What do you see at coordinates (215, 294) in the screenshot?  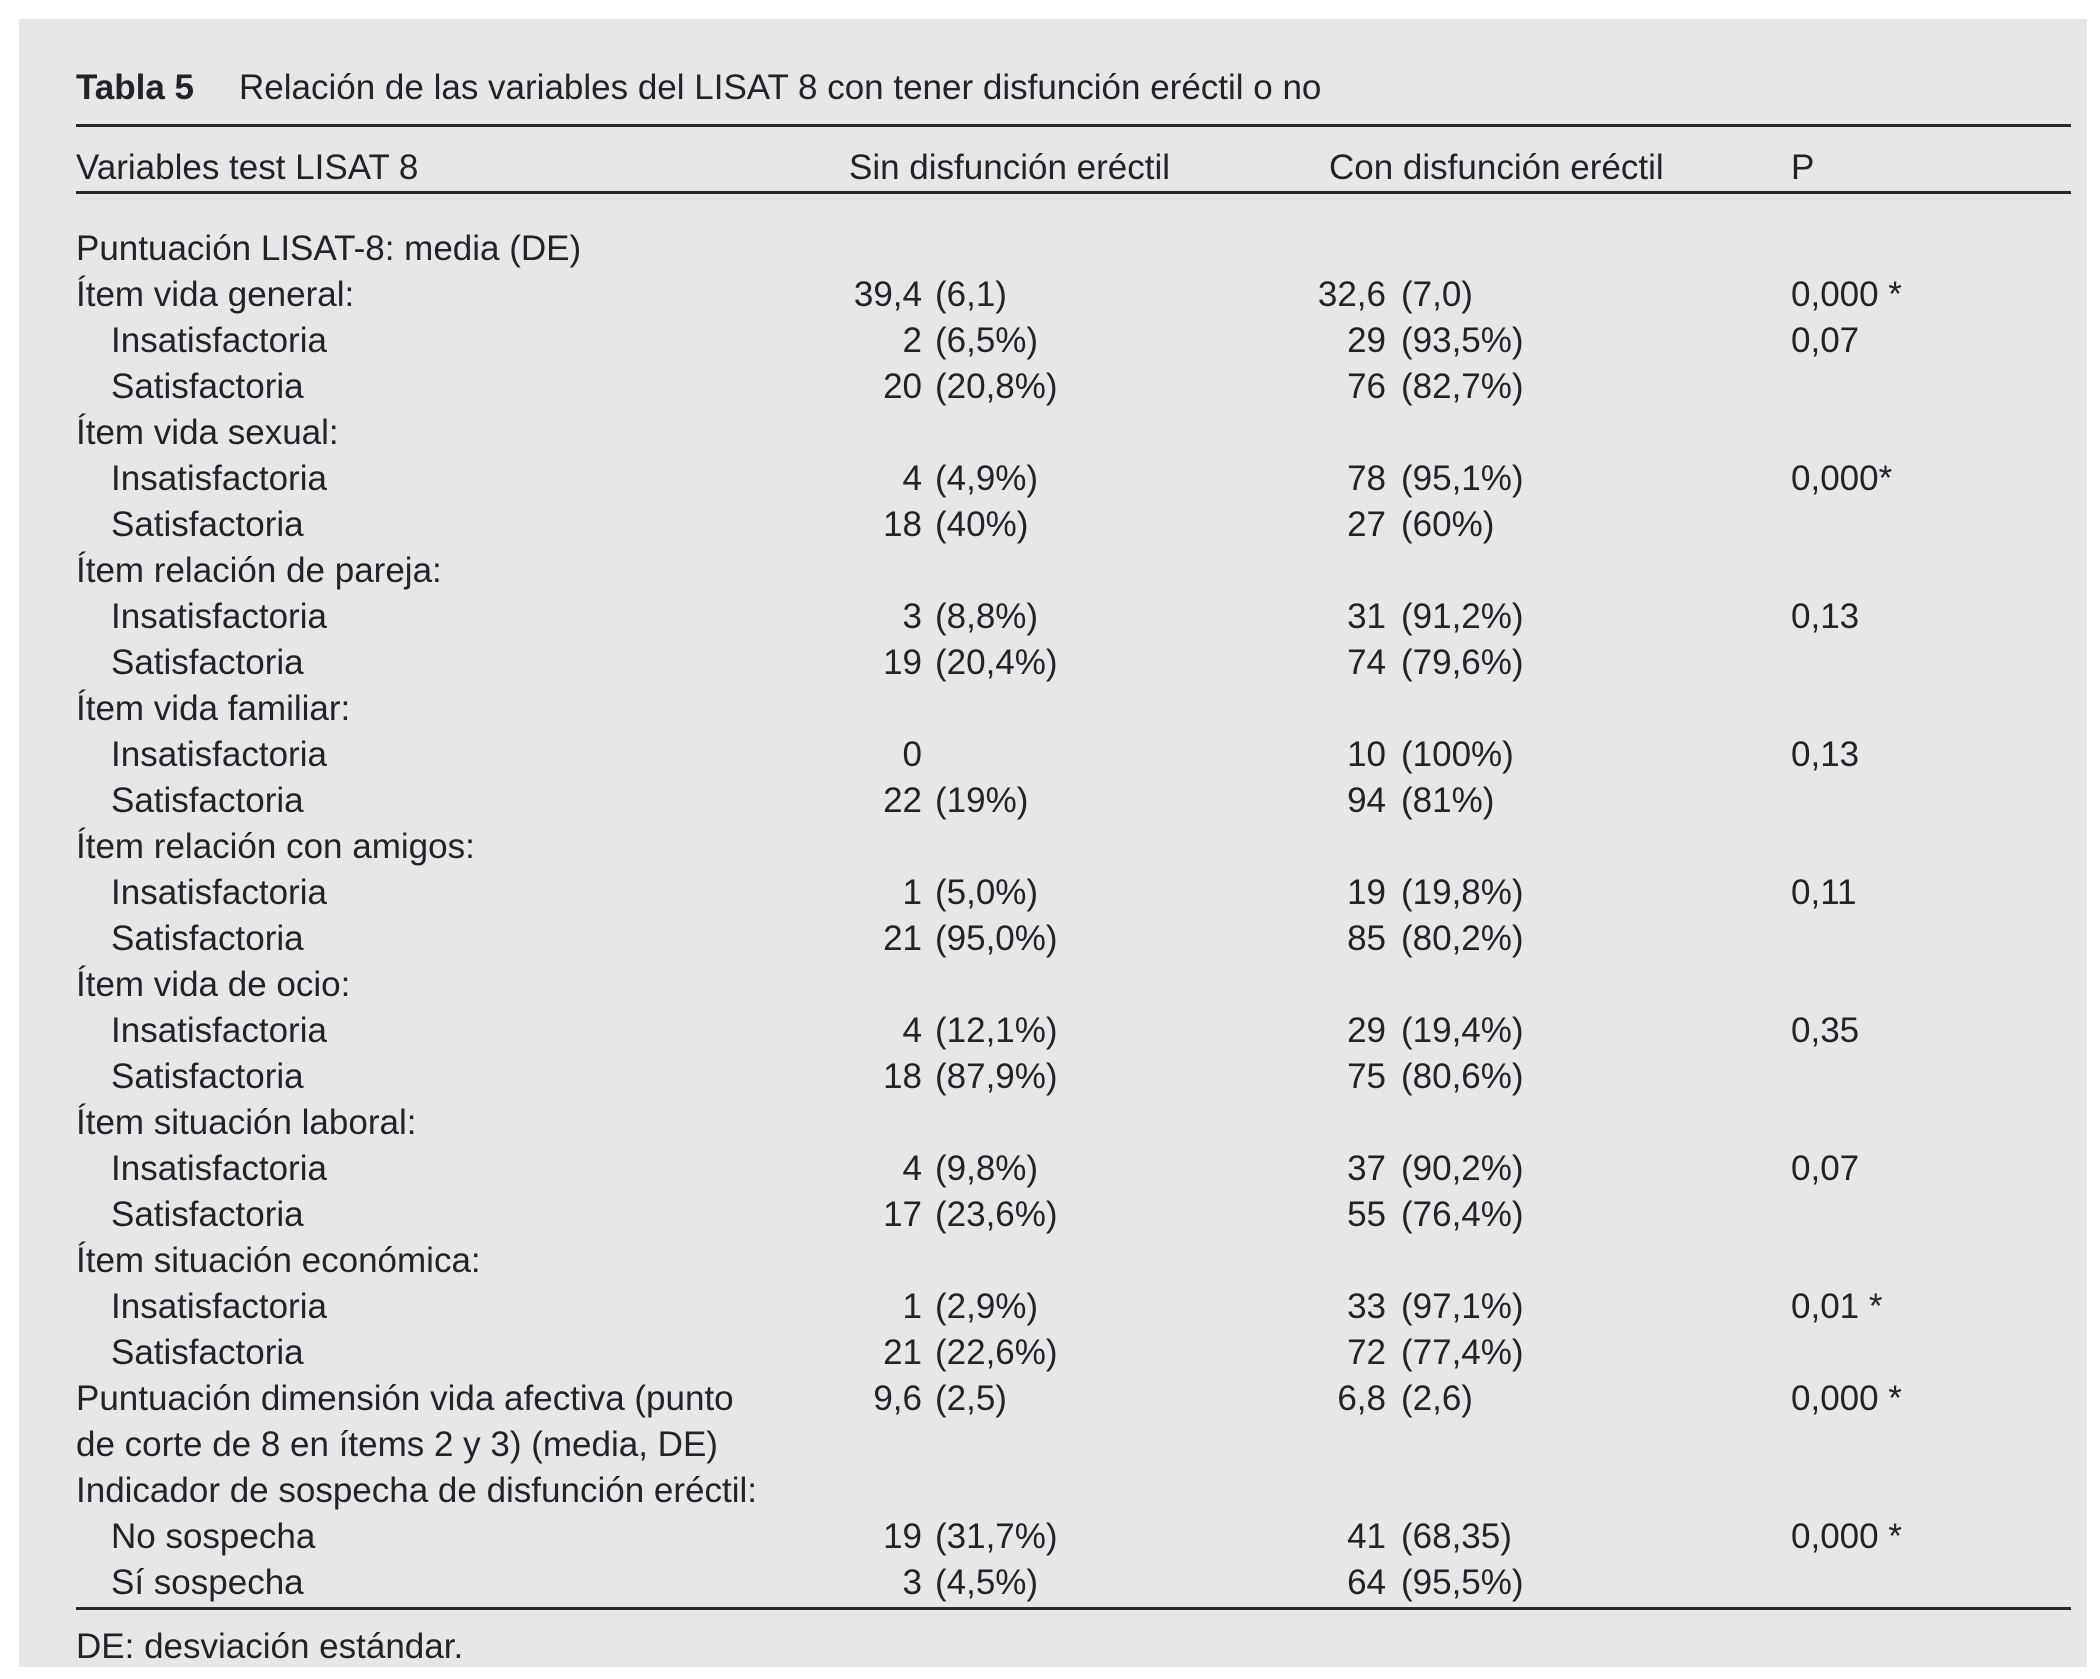 I see `row-label: Ítem vida general:` at bounding box center [215, 294].